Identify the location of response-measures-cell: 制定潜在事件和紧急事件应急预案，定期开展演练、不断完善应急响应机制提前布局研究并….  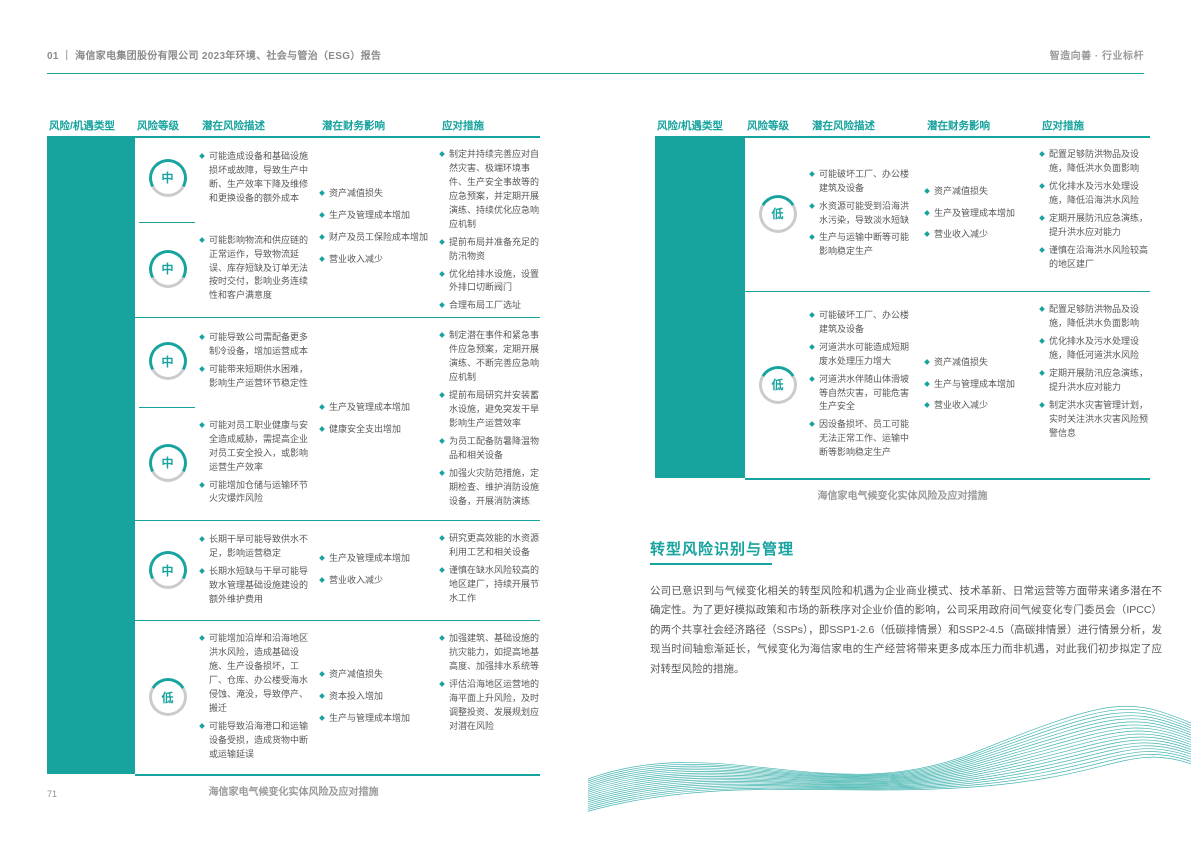
(489, 418).